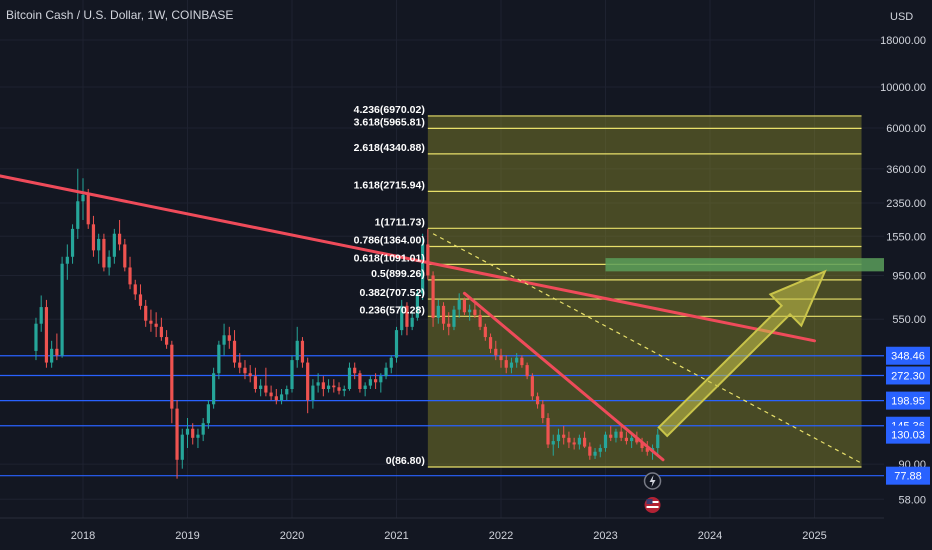 This screenshot has height=550, width=932. Describe the element at coordinates (710, 536) in the screenshot. I see `time-tick-label: 2024` at that location.